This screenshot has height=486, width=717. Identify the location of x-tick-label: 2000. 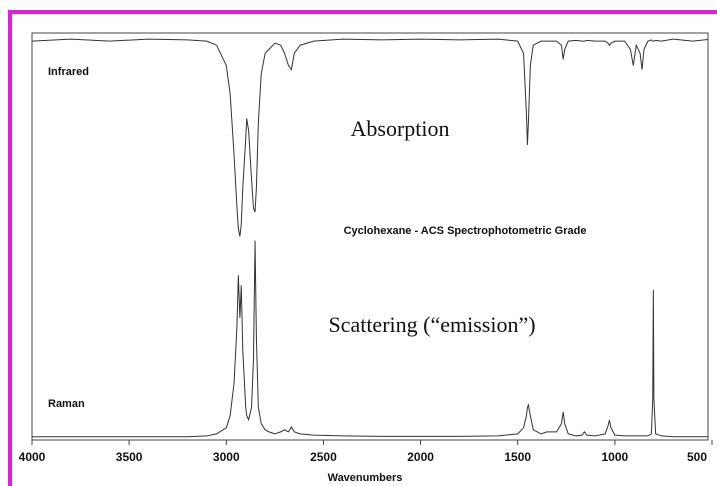
(420, 457).